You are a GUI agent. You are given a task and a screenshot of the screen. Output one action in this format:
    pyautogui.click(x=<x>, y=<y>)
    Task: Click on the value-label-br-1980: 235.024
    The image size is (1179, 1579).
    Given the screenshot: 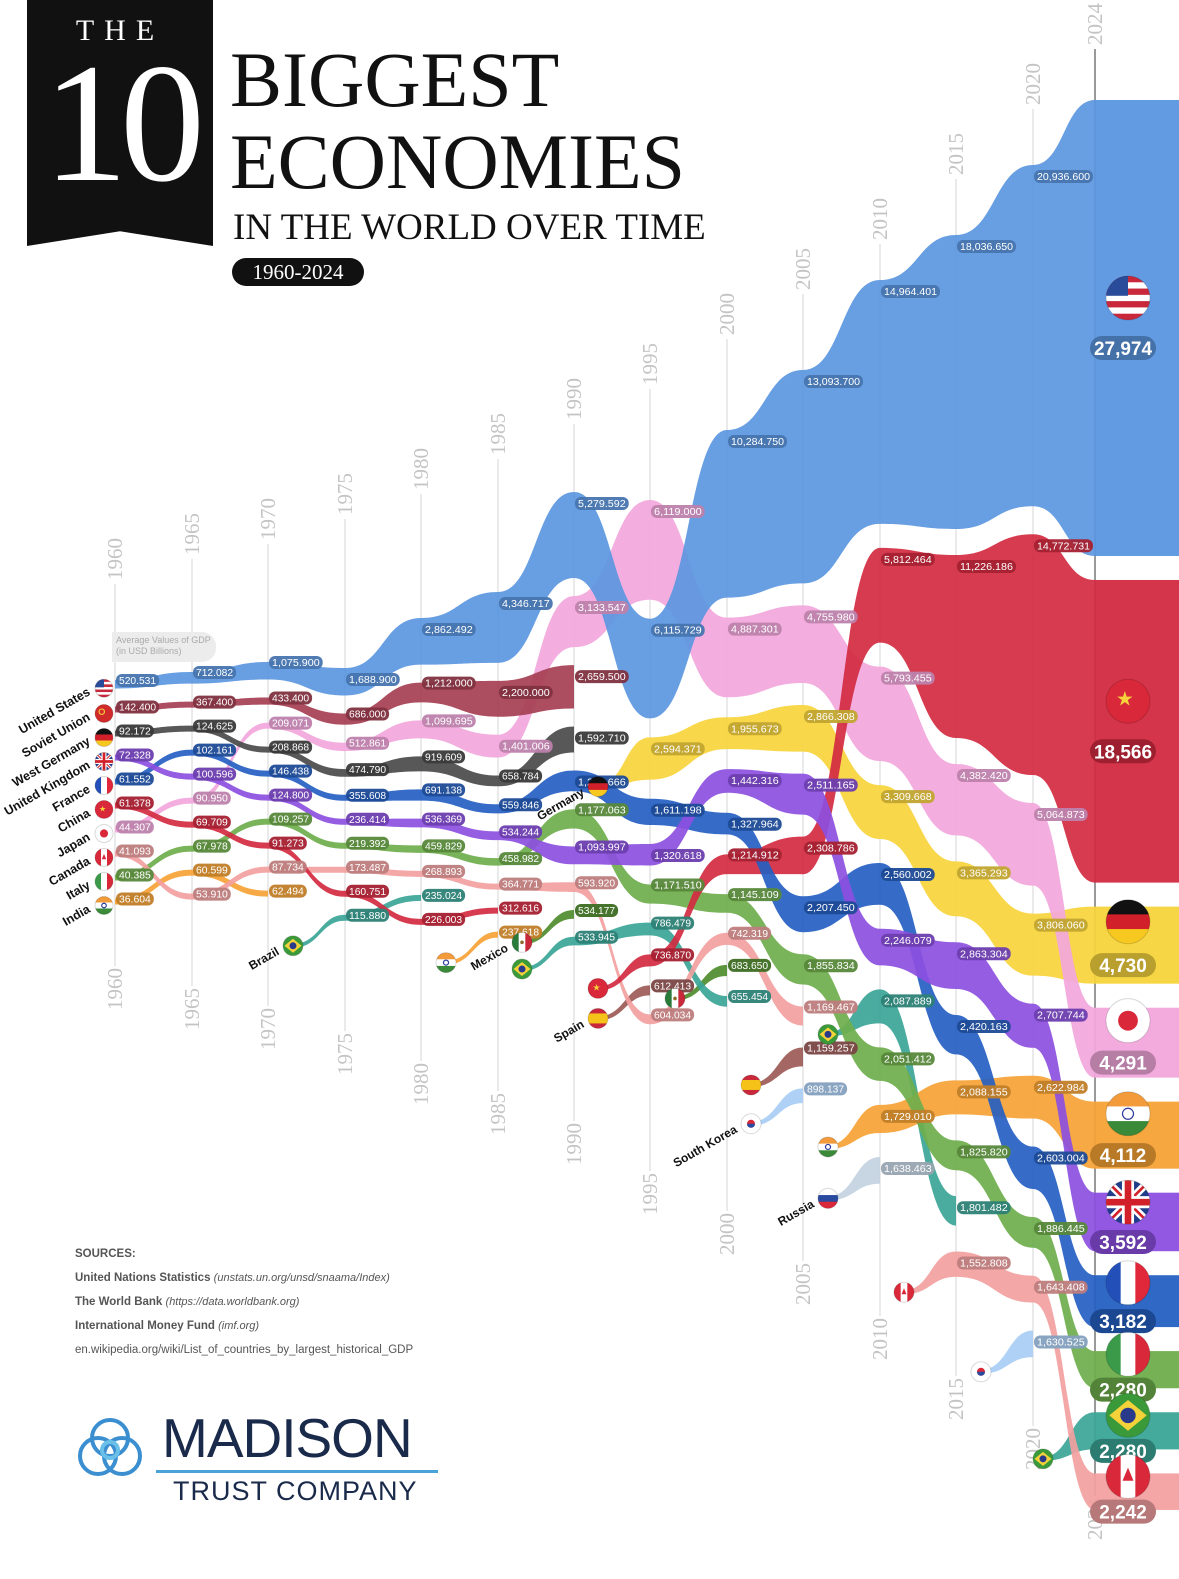 What is the action you would take?
    pyautogui.click(x=444, y=896)
    